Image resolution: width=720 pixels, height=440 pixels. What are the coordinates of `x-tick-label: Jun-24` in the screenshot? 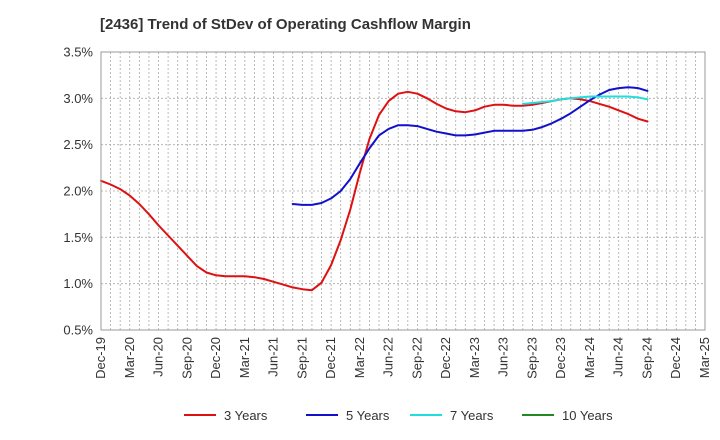 It's located at (618, 357).